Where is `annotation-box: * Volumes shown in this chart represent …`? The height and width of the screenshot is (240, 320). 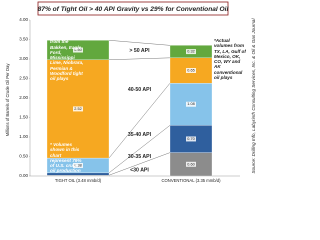
annotation-box: * Volumes shown in this chart represent … is located at coordinates (66, 158).